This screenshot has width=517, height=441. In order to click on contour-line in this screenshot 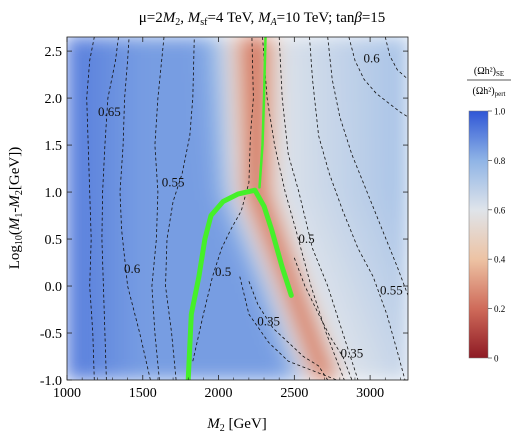, I will do `click(135, 208)`.